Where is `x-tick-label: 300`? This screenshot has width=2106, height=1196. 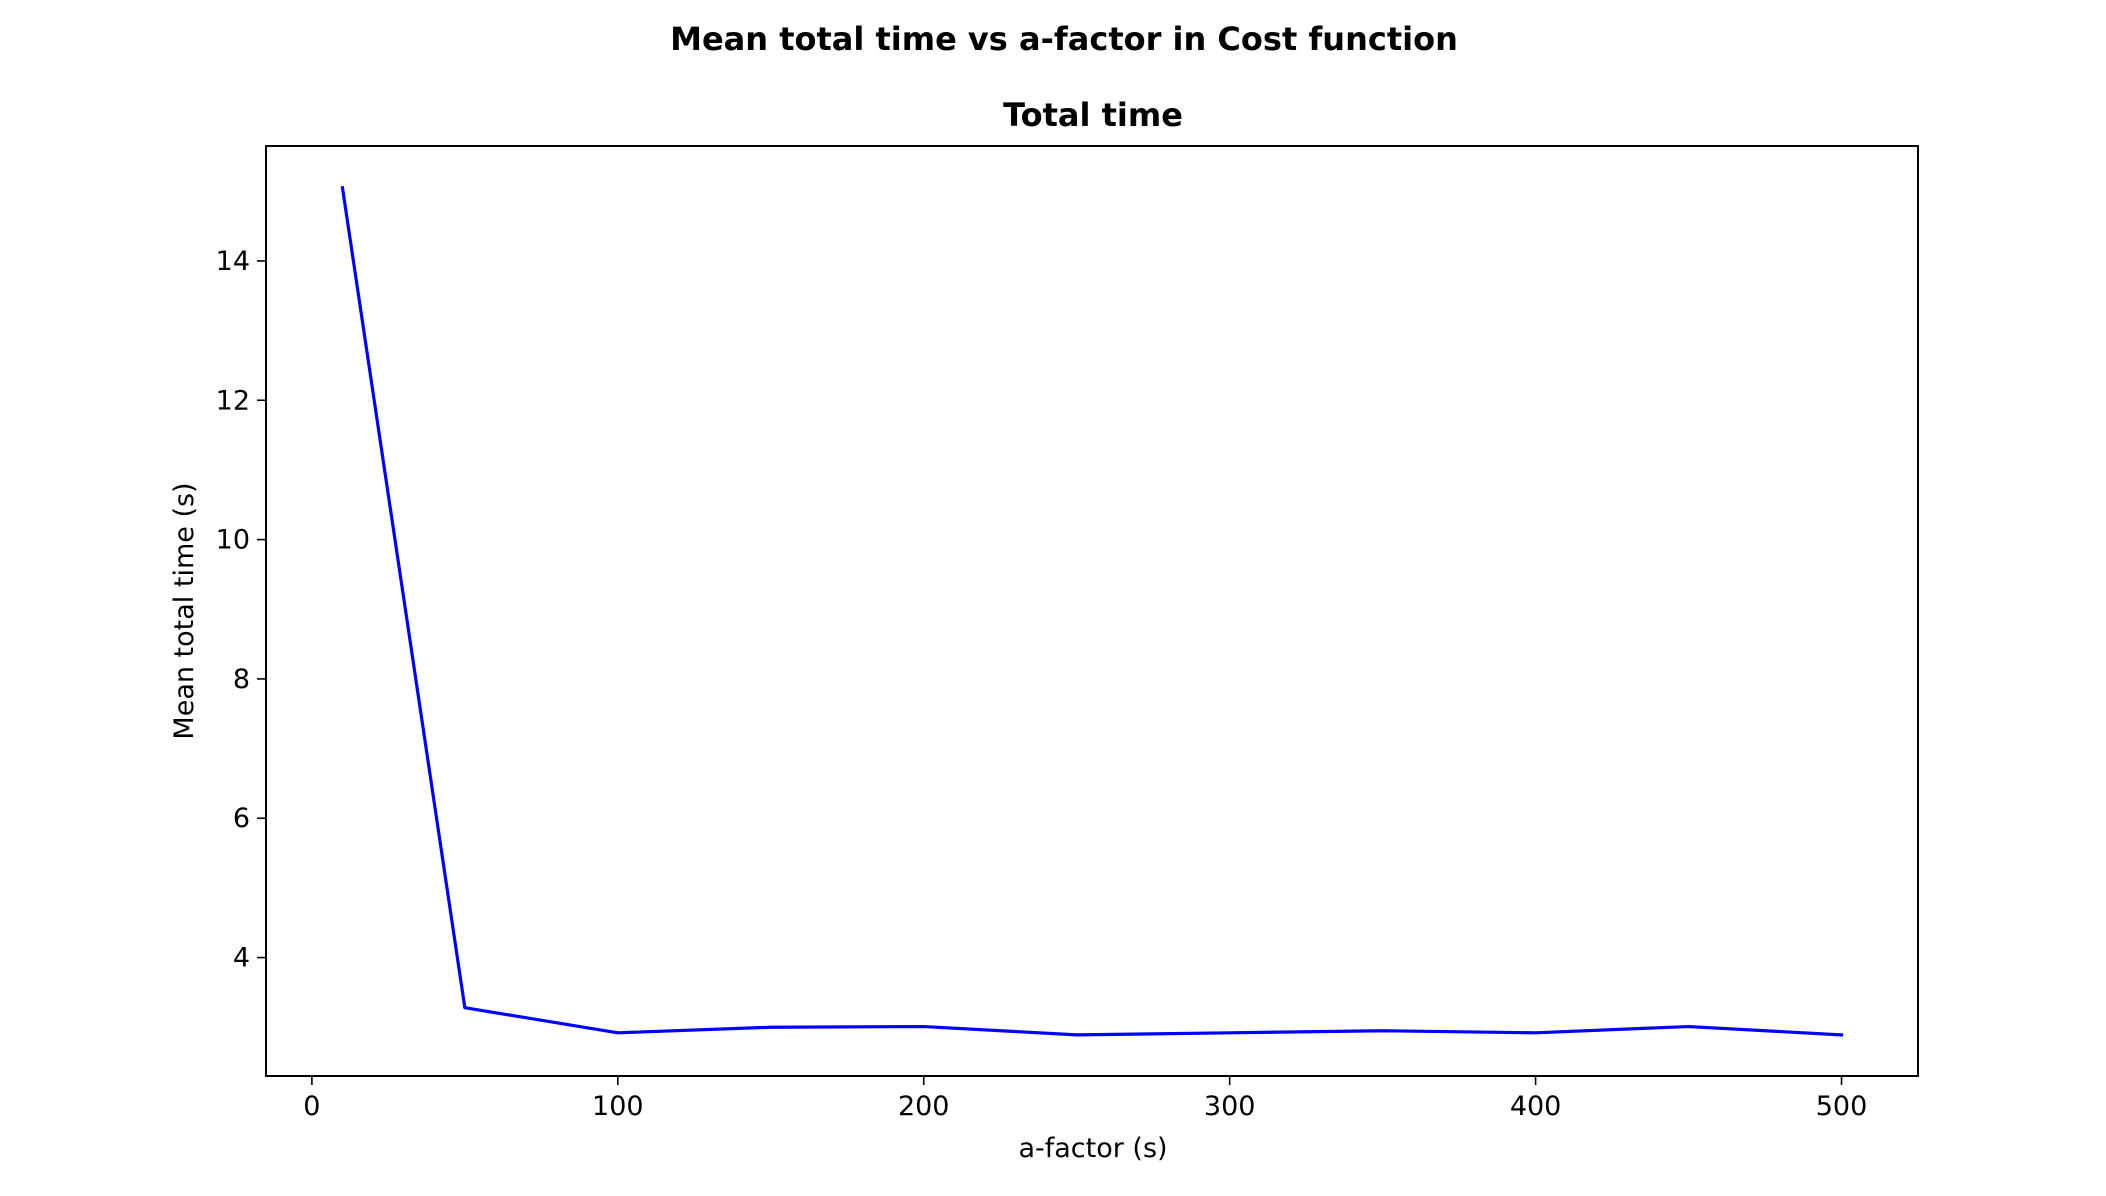 x-tick-label: 300 is located at coordinates (1230, 1106).